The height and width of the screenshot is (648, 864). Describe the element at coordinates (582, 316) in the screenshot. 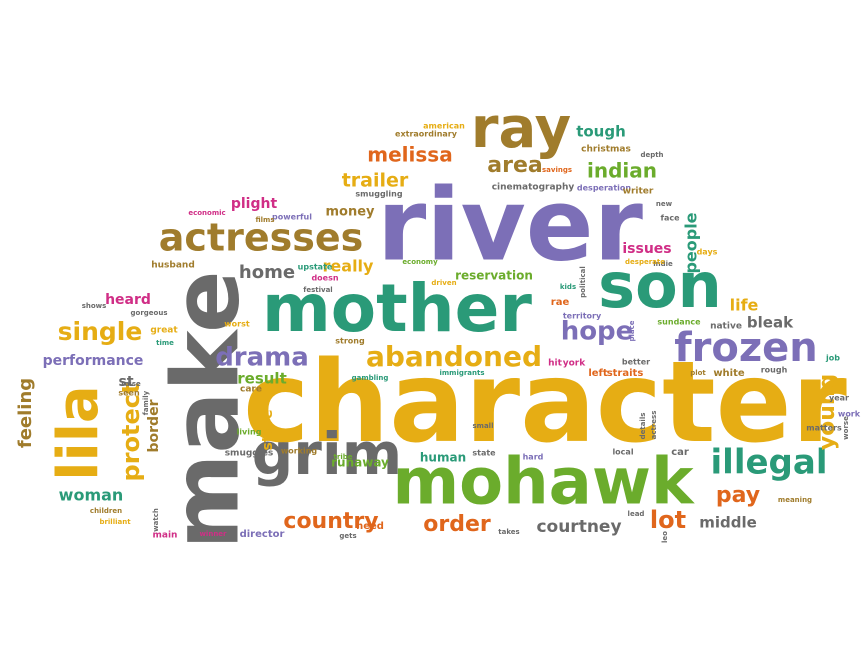

I see `word-territory: territory` at that location.